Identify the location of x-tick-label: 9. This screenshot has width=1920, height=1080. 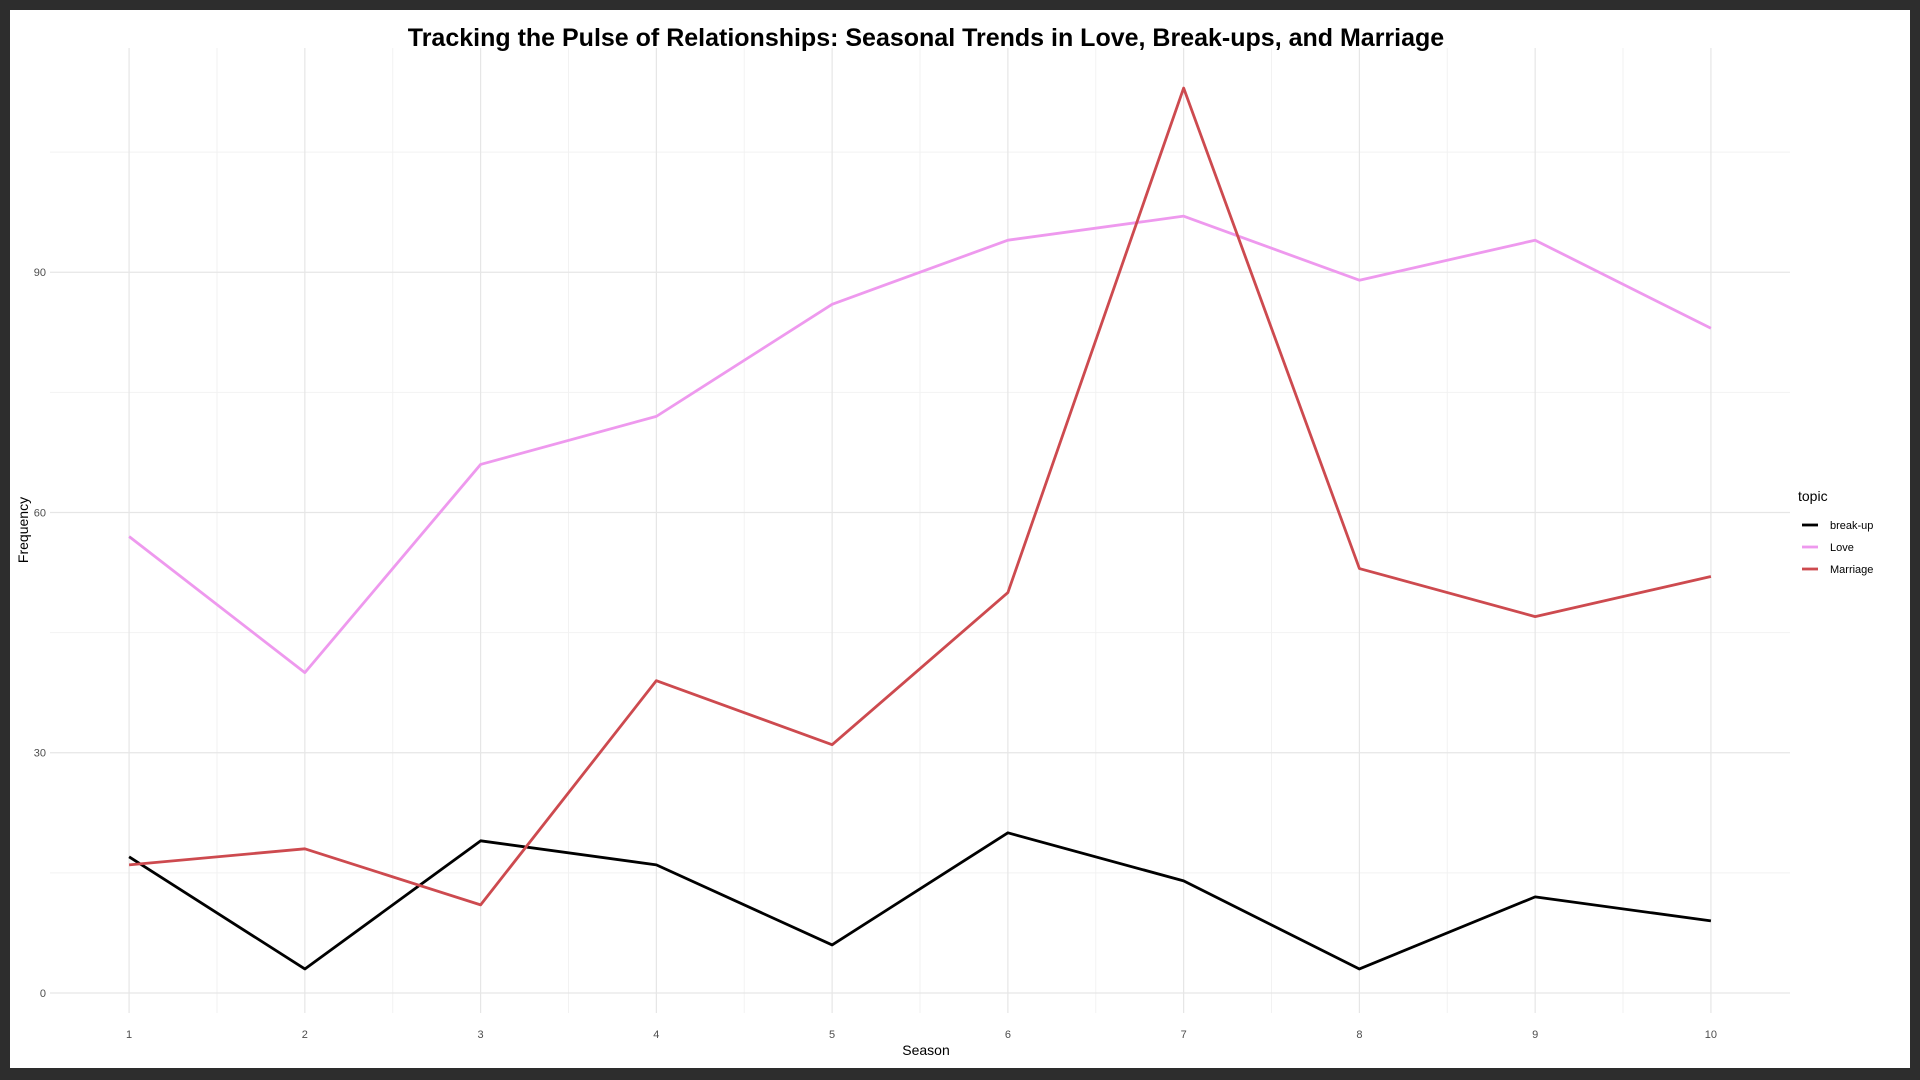
(1535, 1035).